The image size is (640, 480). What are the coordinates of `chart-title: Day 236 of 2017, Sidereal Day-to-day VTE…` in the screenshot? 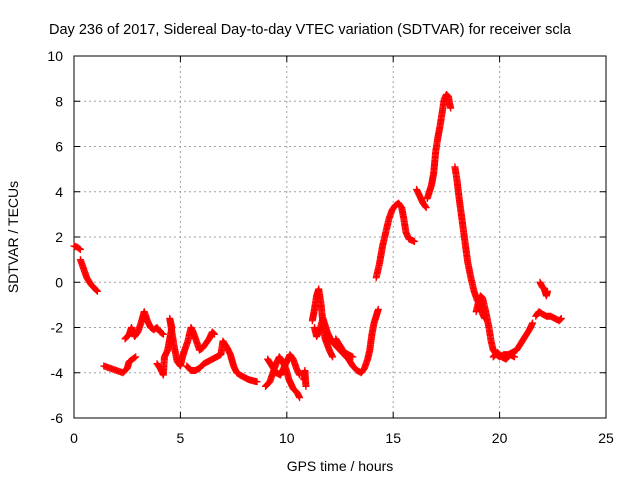 It's located at (310, 30).